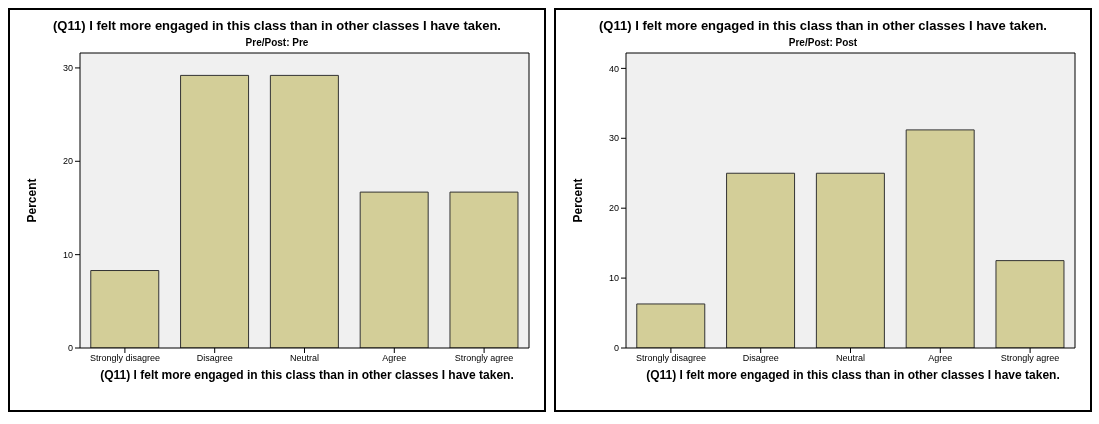  I want to click on chart-subtitle: Pre/Post: Pre, so click(277, 42).